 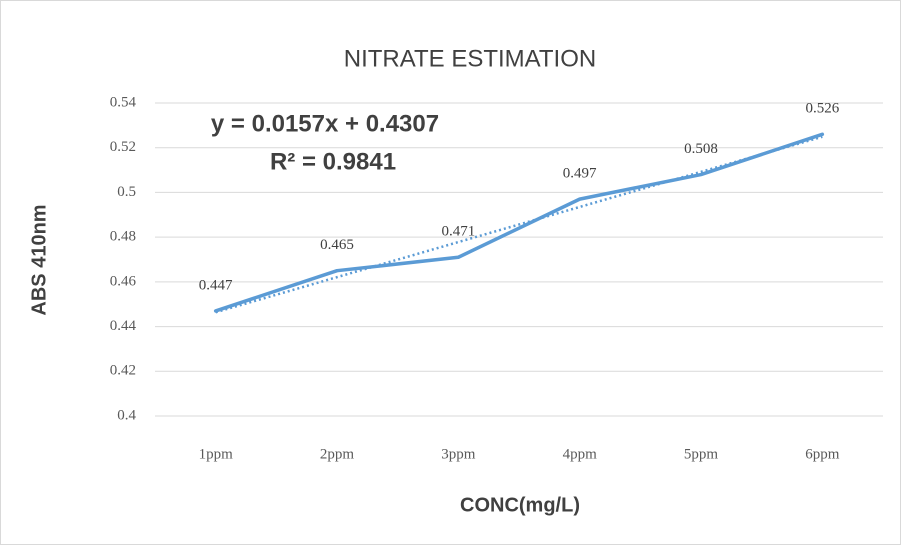 What do you see at coordinates (123, 147) in the screenshot?
I see `y-tick-label: 0.52` at bounding box center [123, 147].